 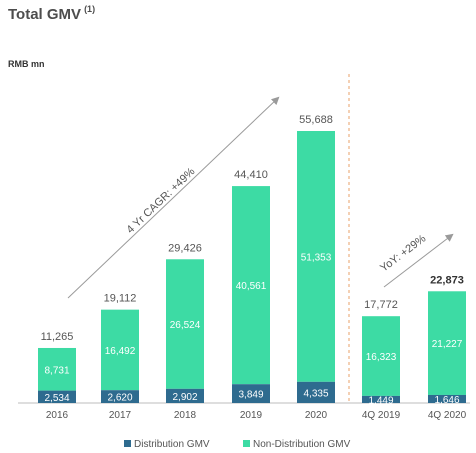 What do you see at coordinates (381, 415) in the screenshot?
I see `tick-label-4Q-2019: 4Q 2019` at bounding box center [381, 415].